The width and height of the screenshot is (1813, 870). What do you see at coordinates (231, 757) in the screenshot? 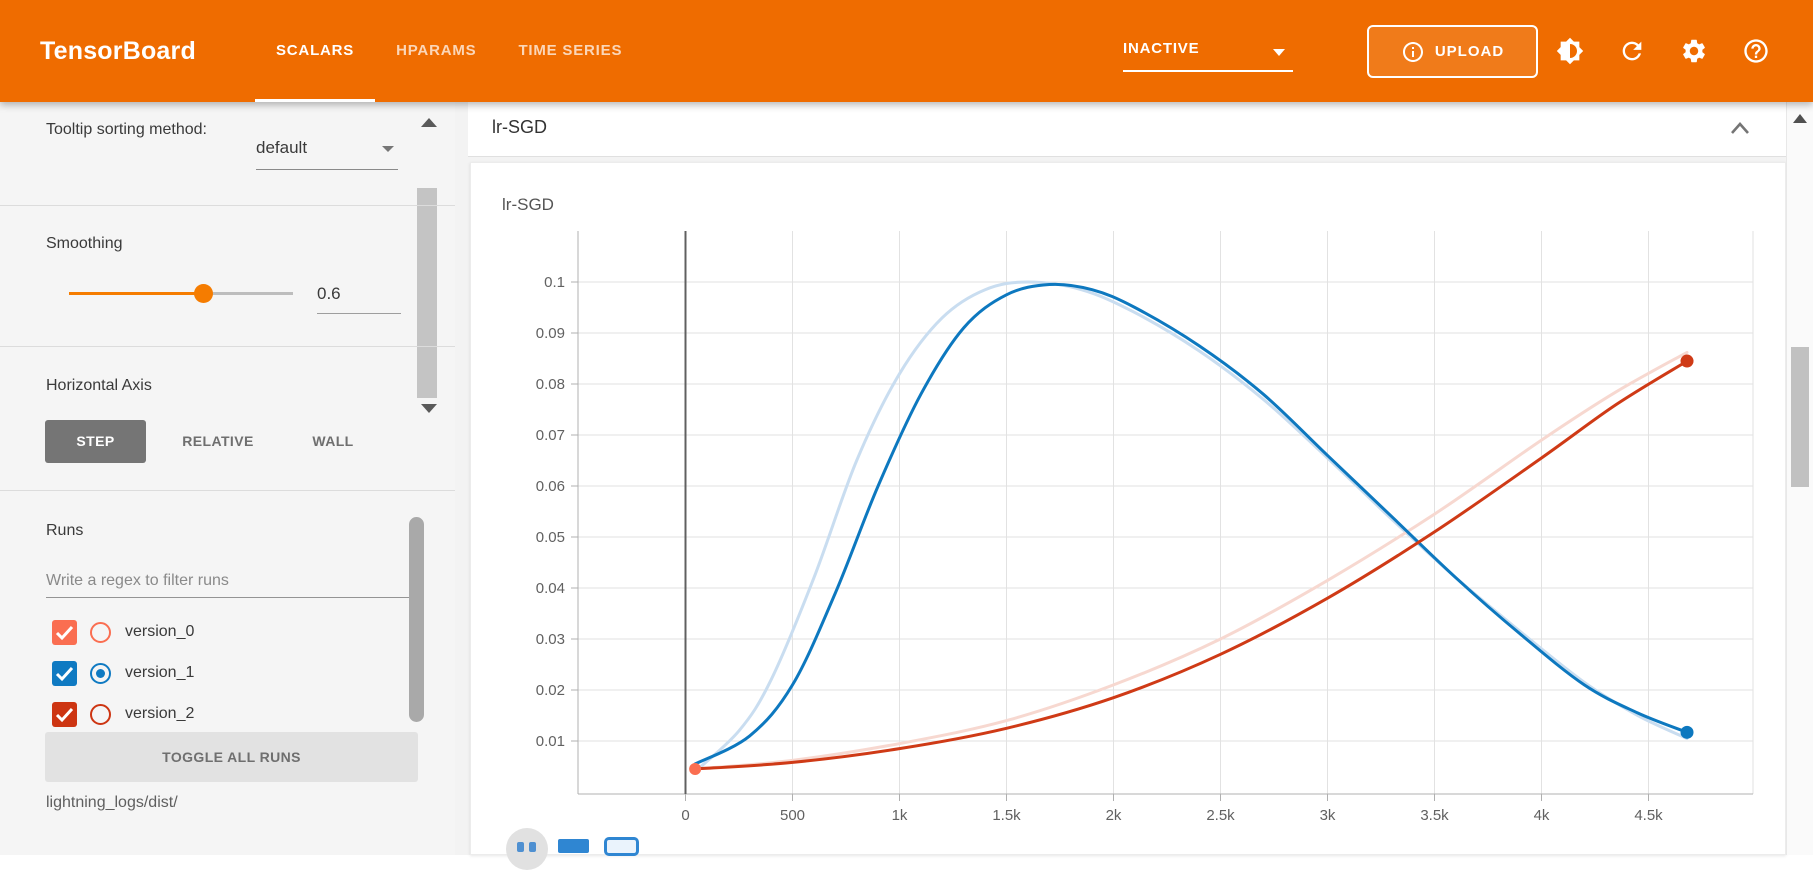
I see `toggle-all-runs-button: TOGGLE ALL RUNS` at bounding box center [231, 757].